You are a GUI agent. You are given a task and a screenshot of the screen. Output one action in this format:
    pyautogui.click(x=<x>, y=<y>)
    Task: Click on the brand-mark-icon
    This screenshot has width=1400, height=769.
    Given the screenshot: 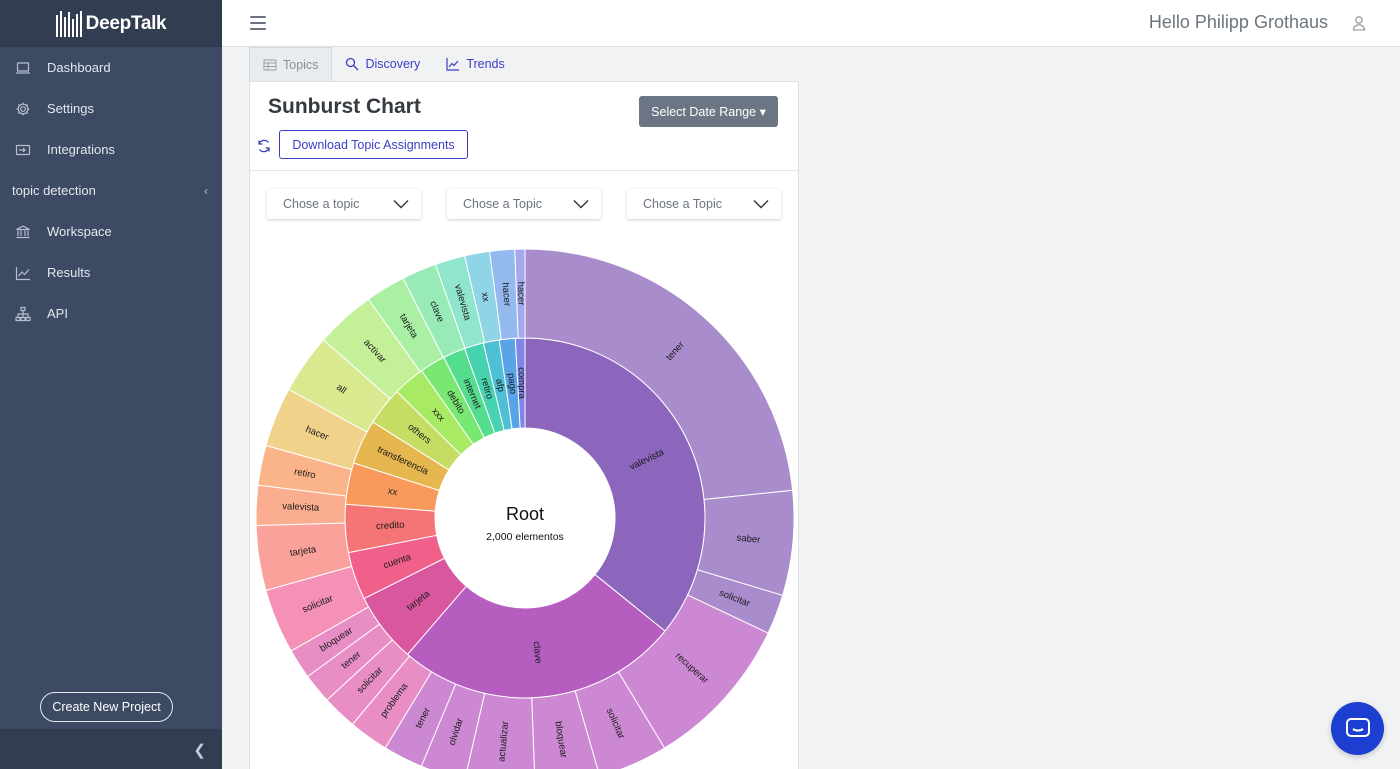 What is the action you would take?
    pyautogui.click(x=68, y=23)
    